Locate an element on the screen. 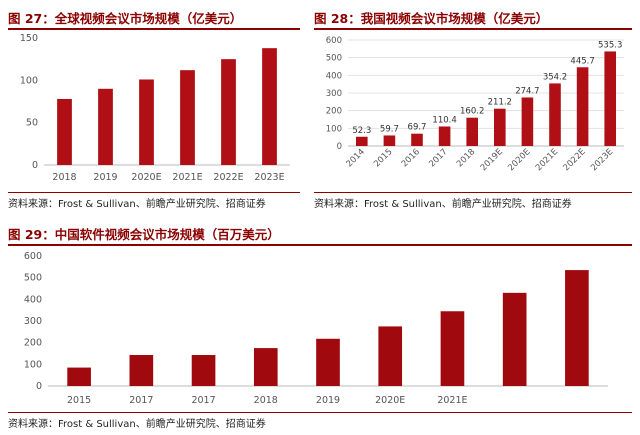  chart-title: 图 28：我国视频会议市场规模（亿美元） is located at coordinates (431, 18).